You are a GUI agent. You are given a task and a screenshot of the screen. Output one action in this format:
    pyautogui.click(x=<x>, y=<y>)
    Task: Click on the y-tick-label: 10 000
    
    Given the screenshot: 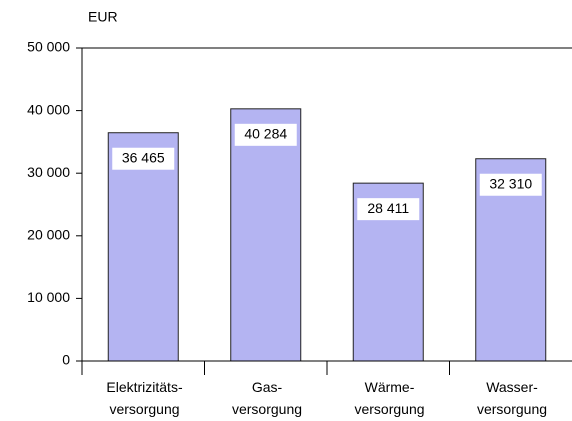 What is the action you would take?
    pyautogui.click(x=48, y=297)
    